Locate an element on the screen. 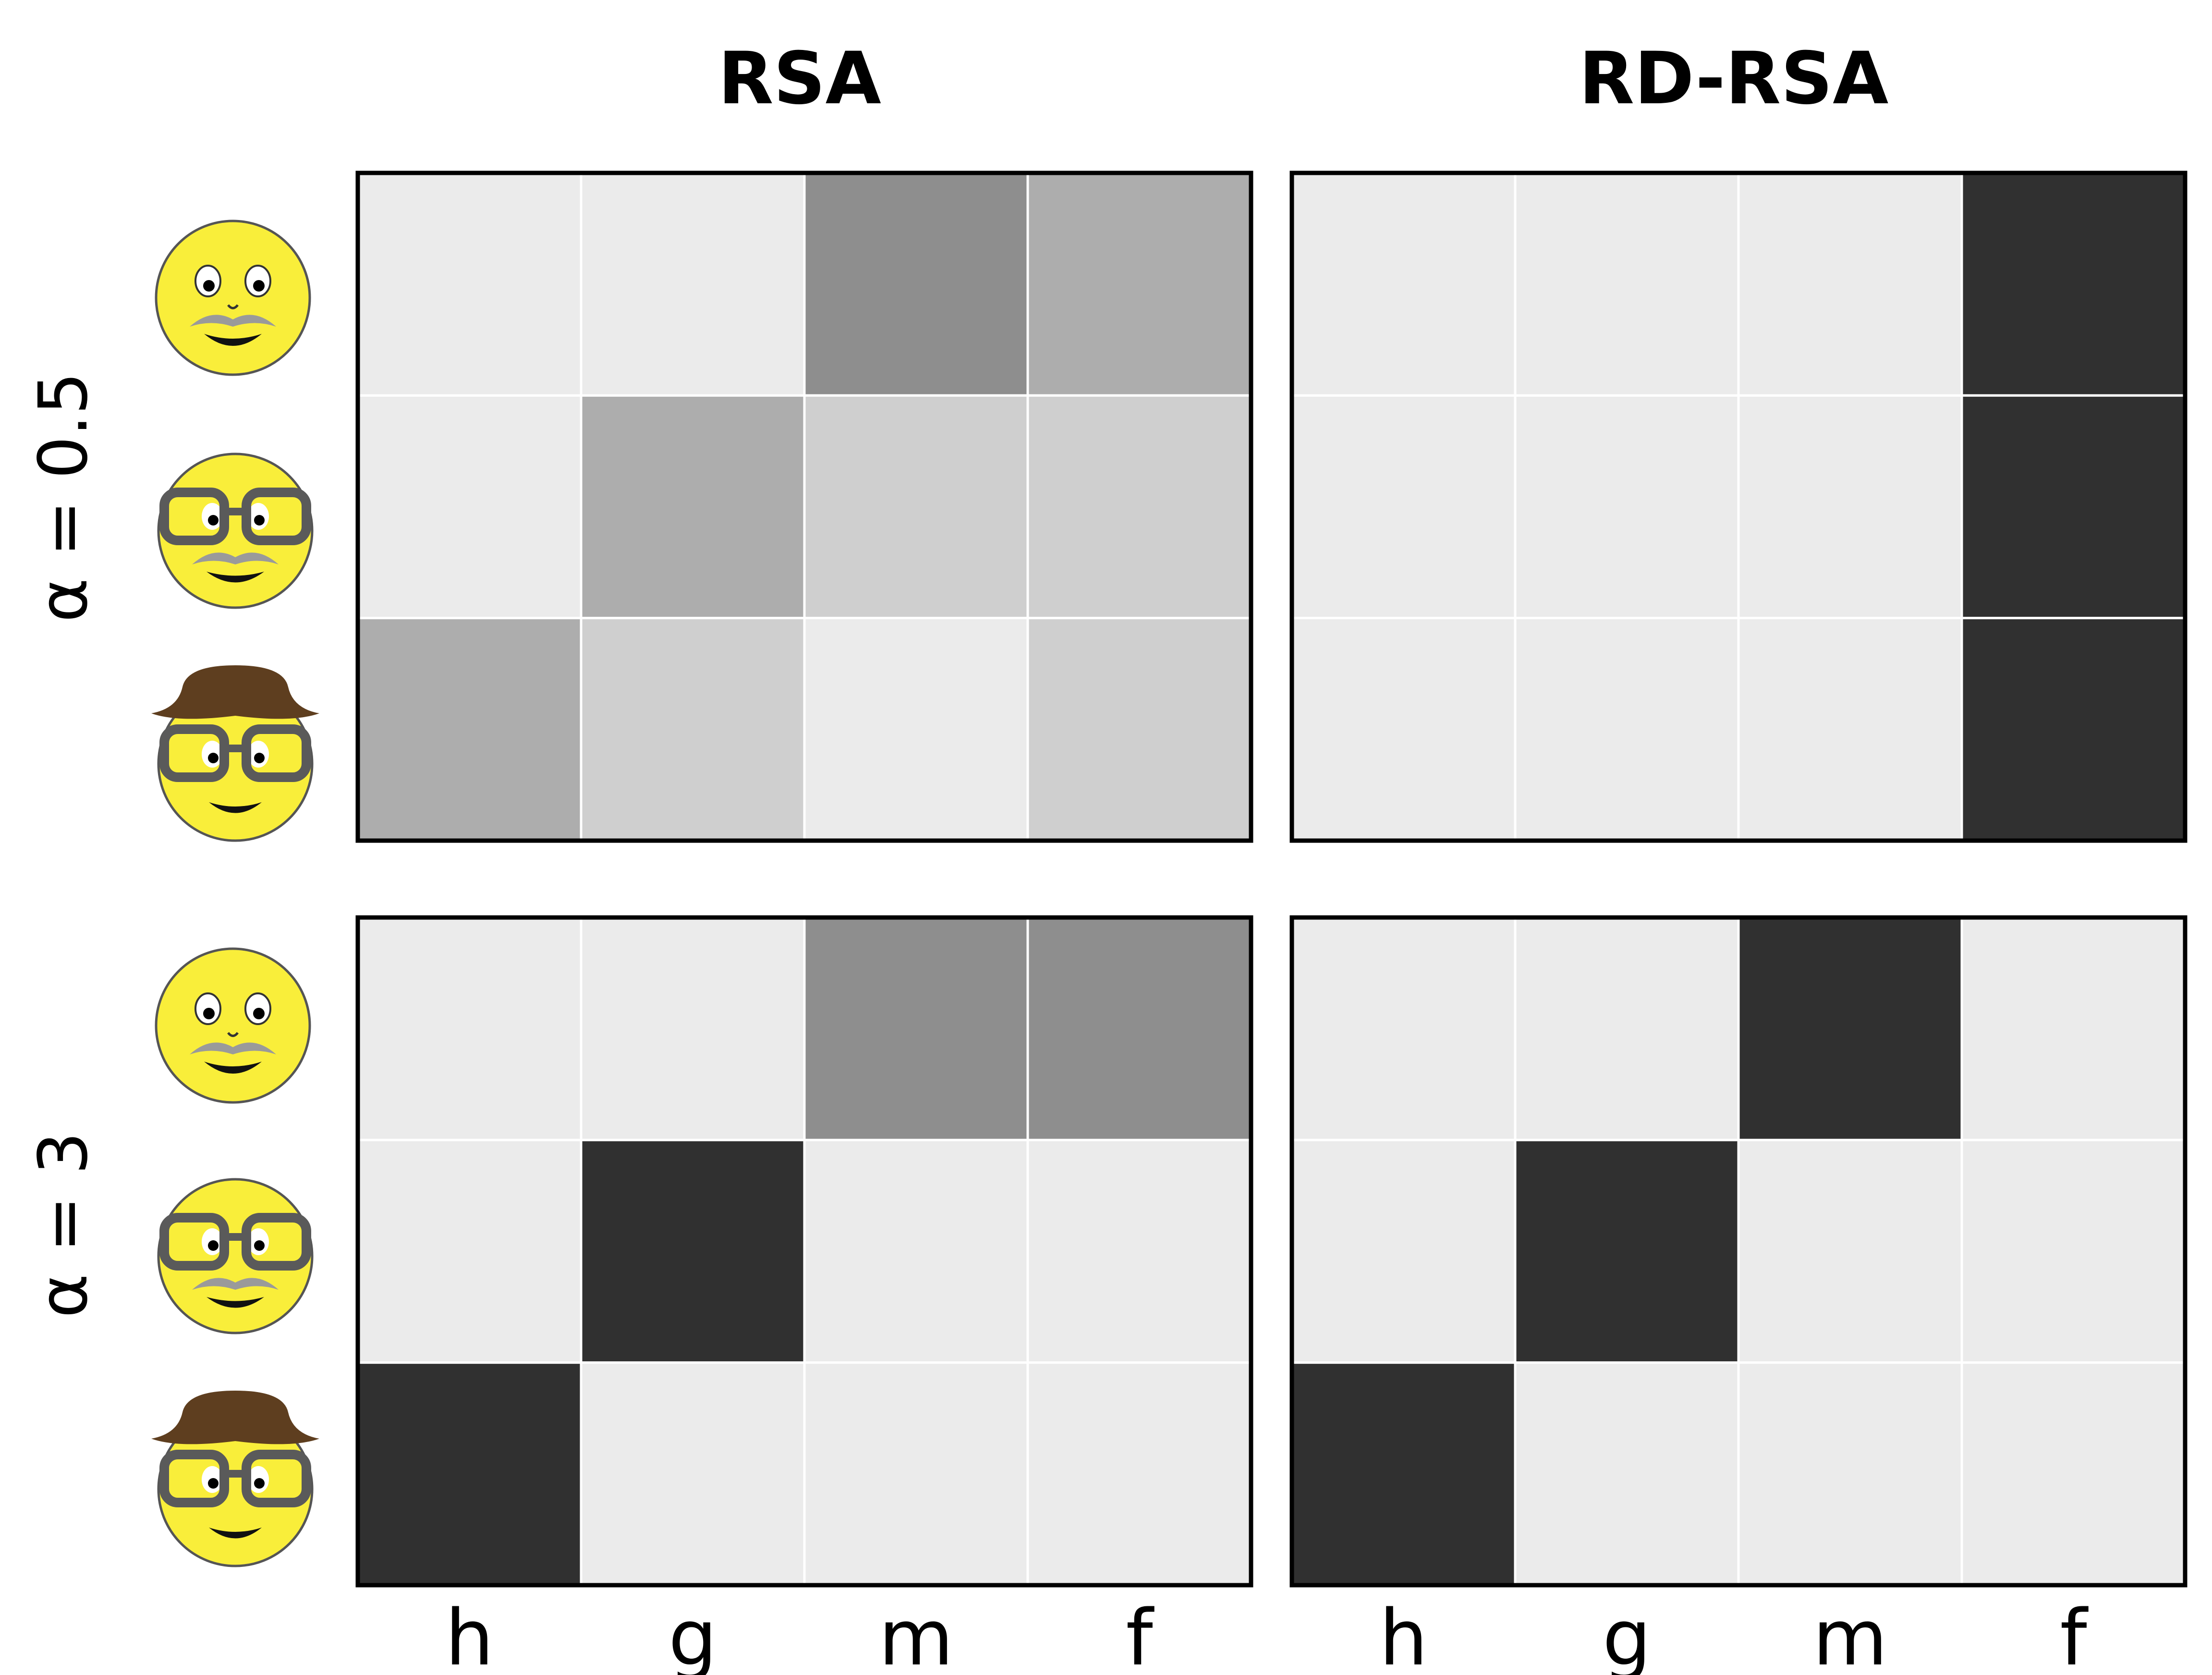  column-title-rsa: RSA is located at coordinates (799, 79).